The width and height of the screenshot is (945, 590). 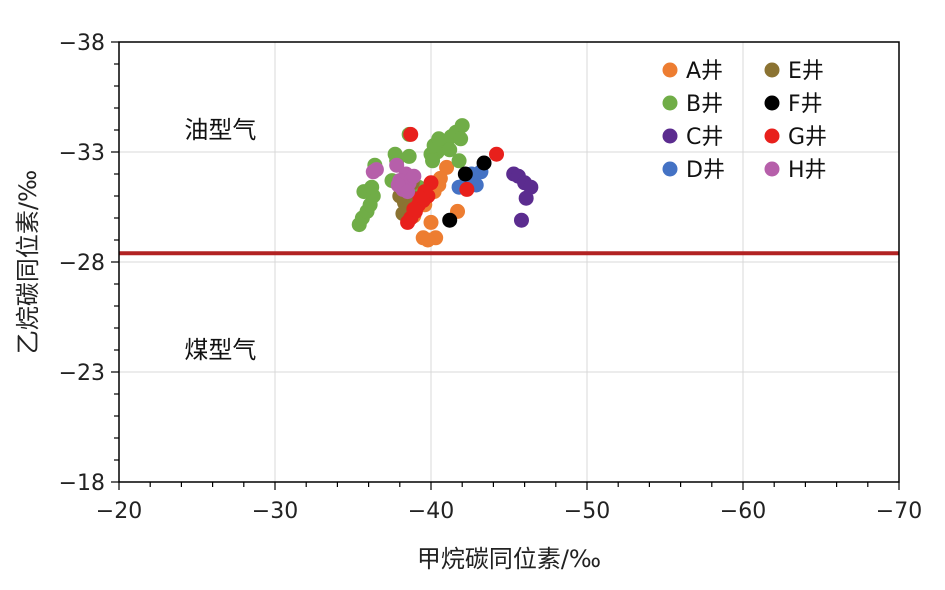 What do you see at coordinates (705, 170) in the screenshot?
I see `legend-label: D井` at bounding box center [705, 170].